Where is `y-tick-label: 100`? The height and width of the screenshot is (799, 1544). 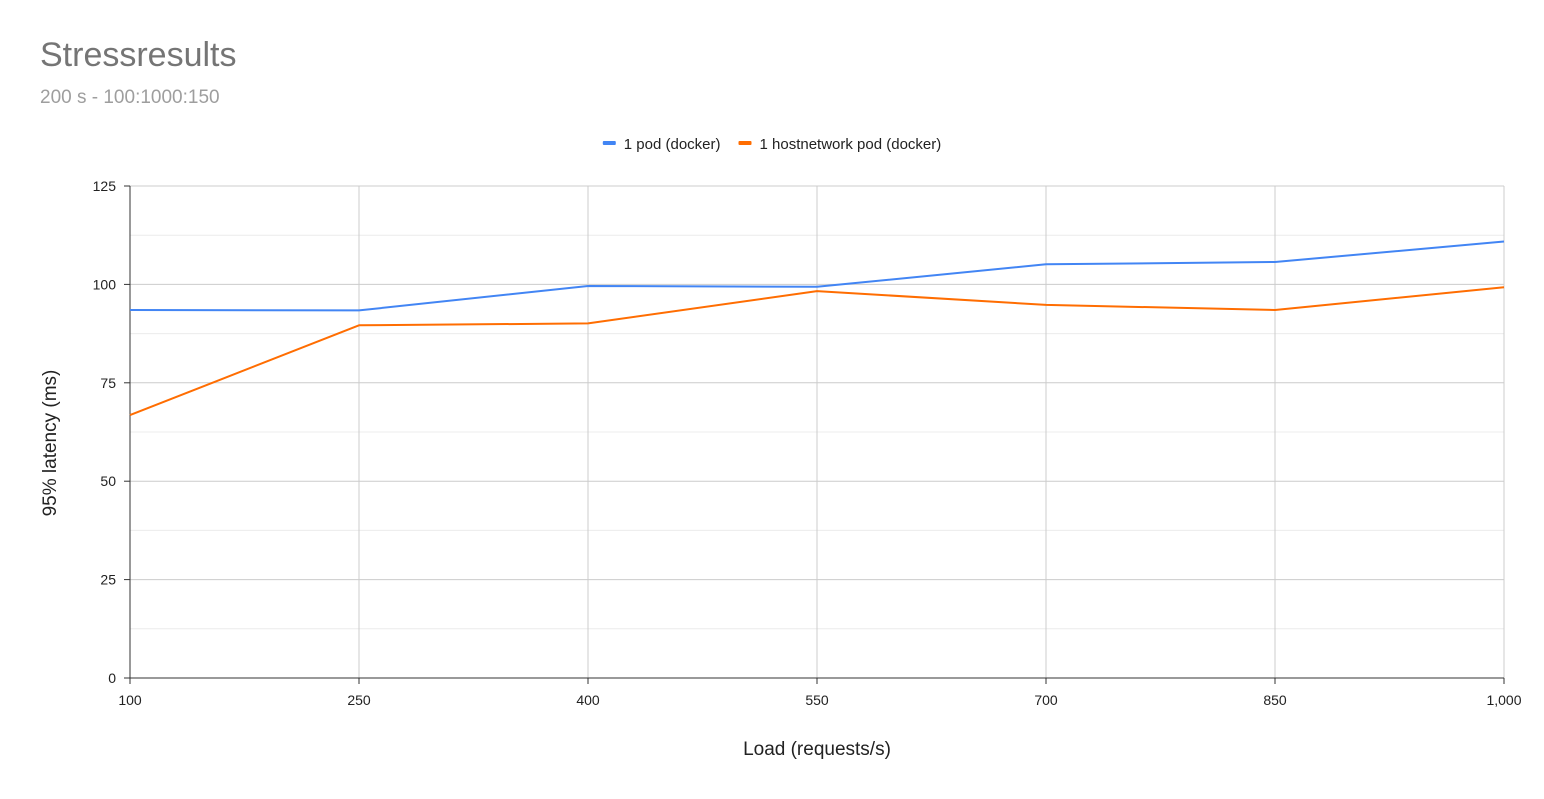
y-tick-label: 100 is located at coordinates (105, 284).